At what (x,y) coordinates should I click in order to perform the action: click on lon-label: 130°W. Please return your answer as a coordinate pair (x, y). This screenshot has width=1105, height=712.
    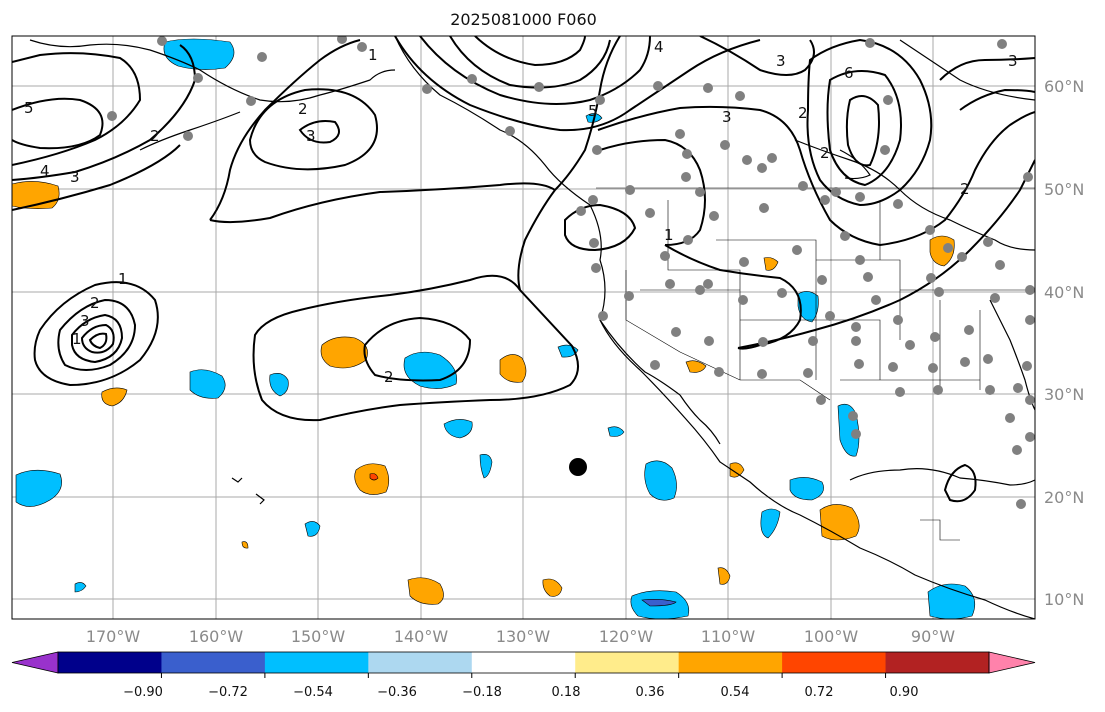
    Looking at the image, I should click on (523, 636).